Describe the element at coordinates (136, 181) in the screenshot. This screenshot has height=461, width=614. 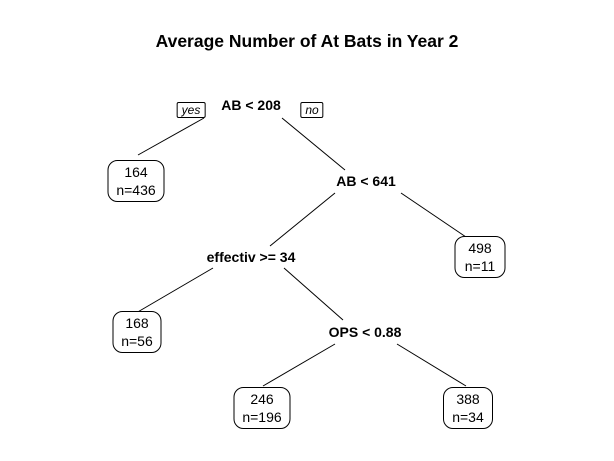
I see `leaf-node-164: 164 n=436` at that location.